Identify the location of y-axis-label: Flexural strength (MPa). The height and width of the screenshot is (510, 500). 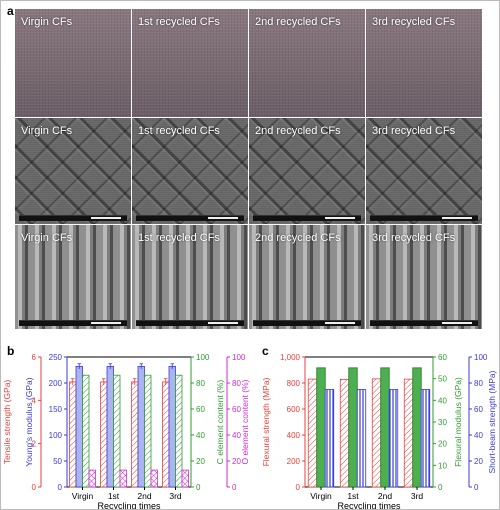
(266, 421).